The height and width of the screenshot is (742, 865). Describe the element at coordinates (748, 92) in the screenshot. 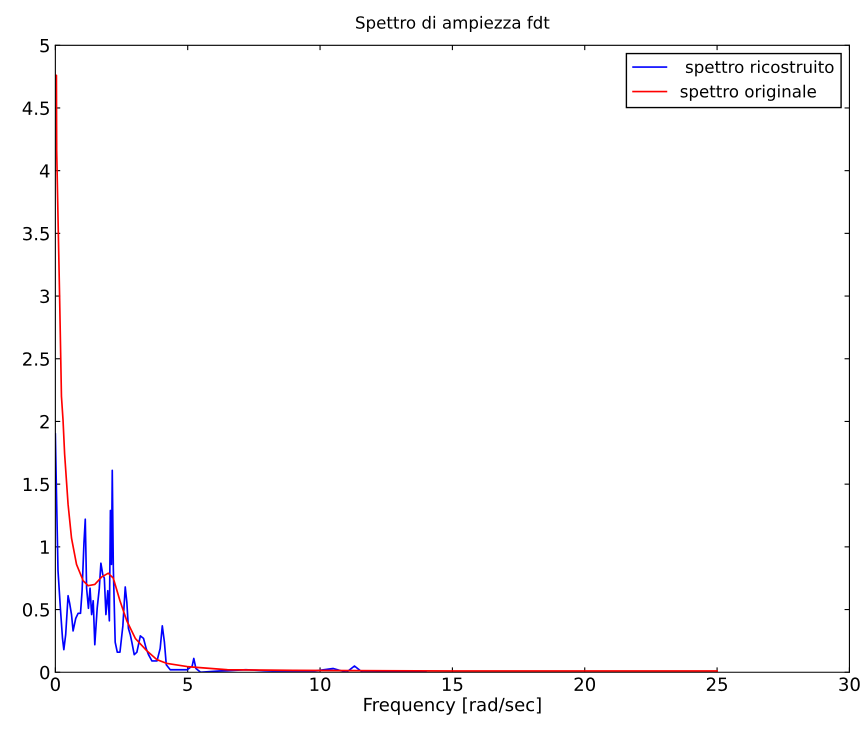

I see `legend-label: spettro originale` at that location.